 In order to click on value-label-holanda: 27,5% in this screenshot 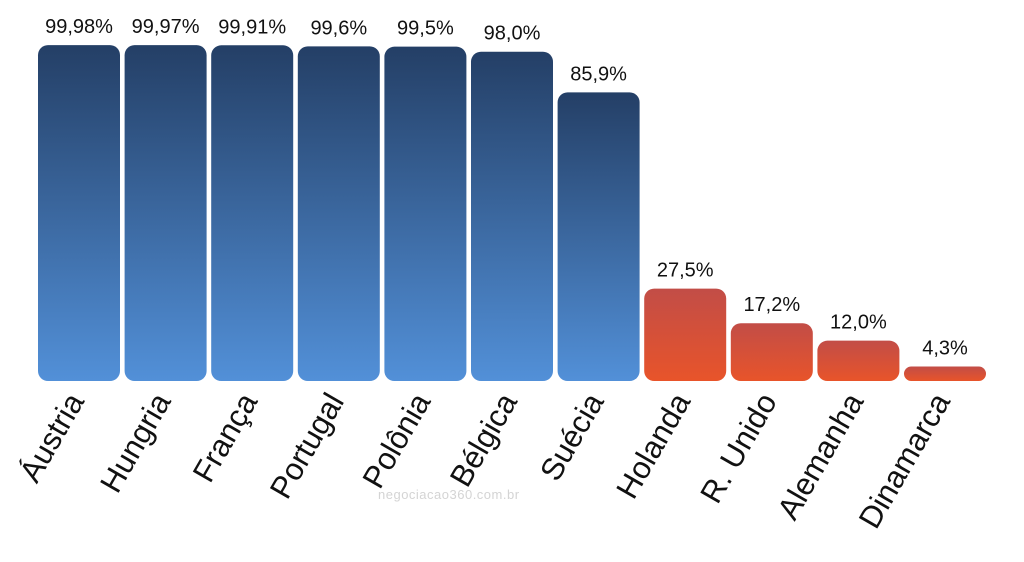, I will do `click(685, 271)`.